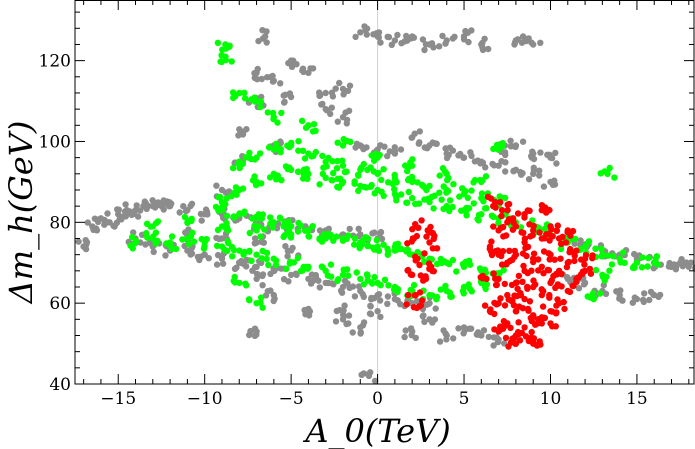 The height and width of the screenshot is (449, 695). Describe the element at coordinates (55, 62) in the screenshot. I see `y-tick-label: 120` at that location.